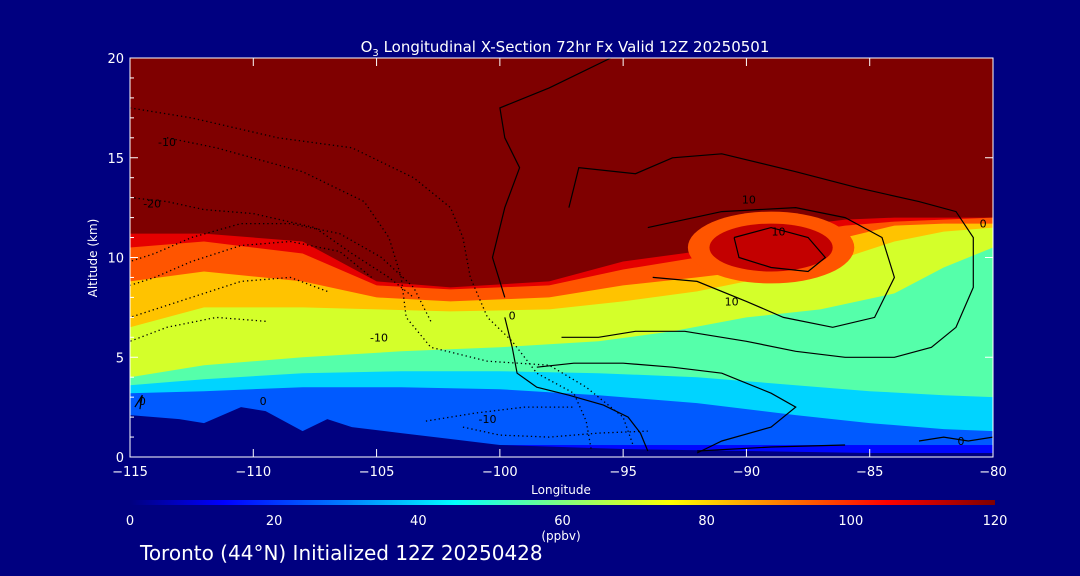 The width and height of the screenshot is (1080, 576). I want to click on x-tick-label-5: −90, so click(746, 472).